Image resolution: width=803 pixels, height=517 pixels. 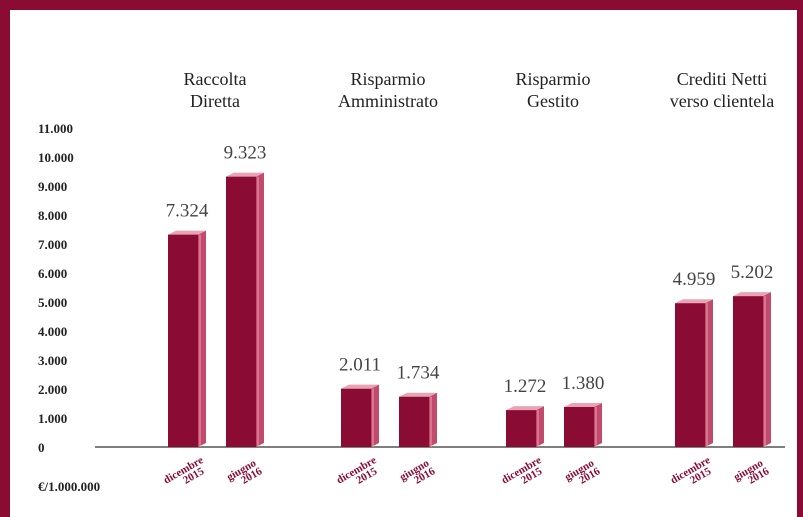 What do you see at coordinates (52, 302) in the screenshot?
I see `y-tick-label: 5.000` at bounding box center [52, 302].